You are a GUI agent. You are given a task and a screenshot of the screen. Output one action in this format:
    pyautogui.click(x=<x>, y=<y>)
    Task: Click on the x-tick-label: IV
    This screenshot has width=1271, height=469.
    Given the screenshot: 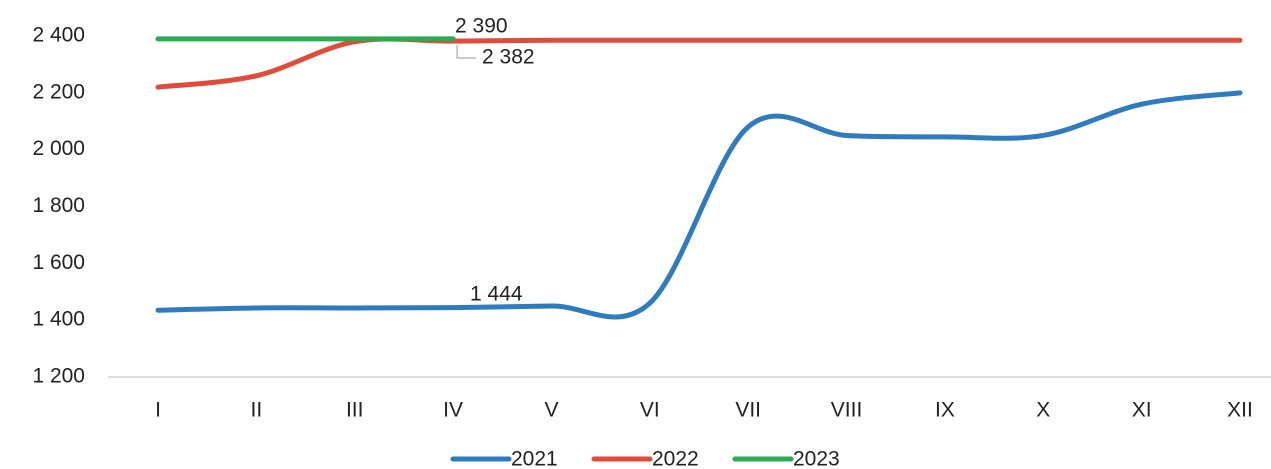 What is the action you would take?
    pyautogui.click(x=453, y=410)
    